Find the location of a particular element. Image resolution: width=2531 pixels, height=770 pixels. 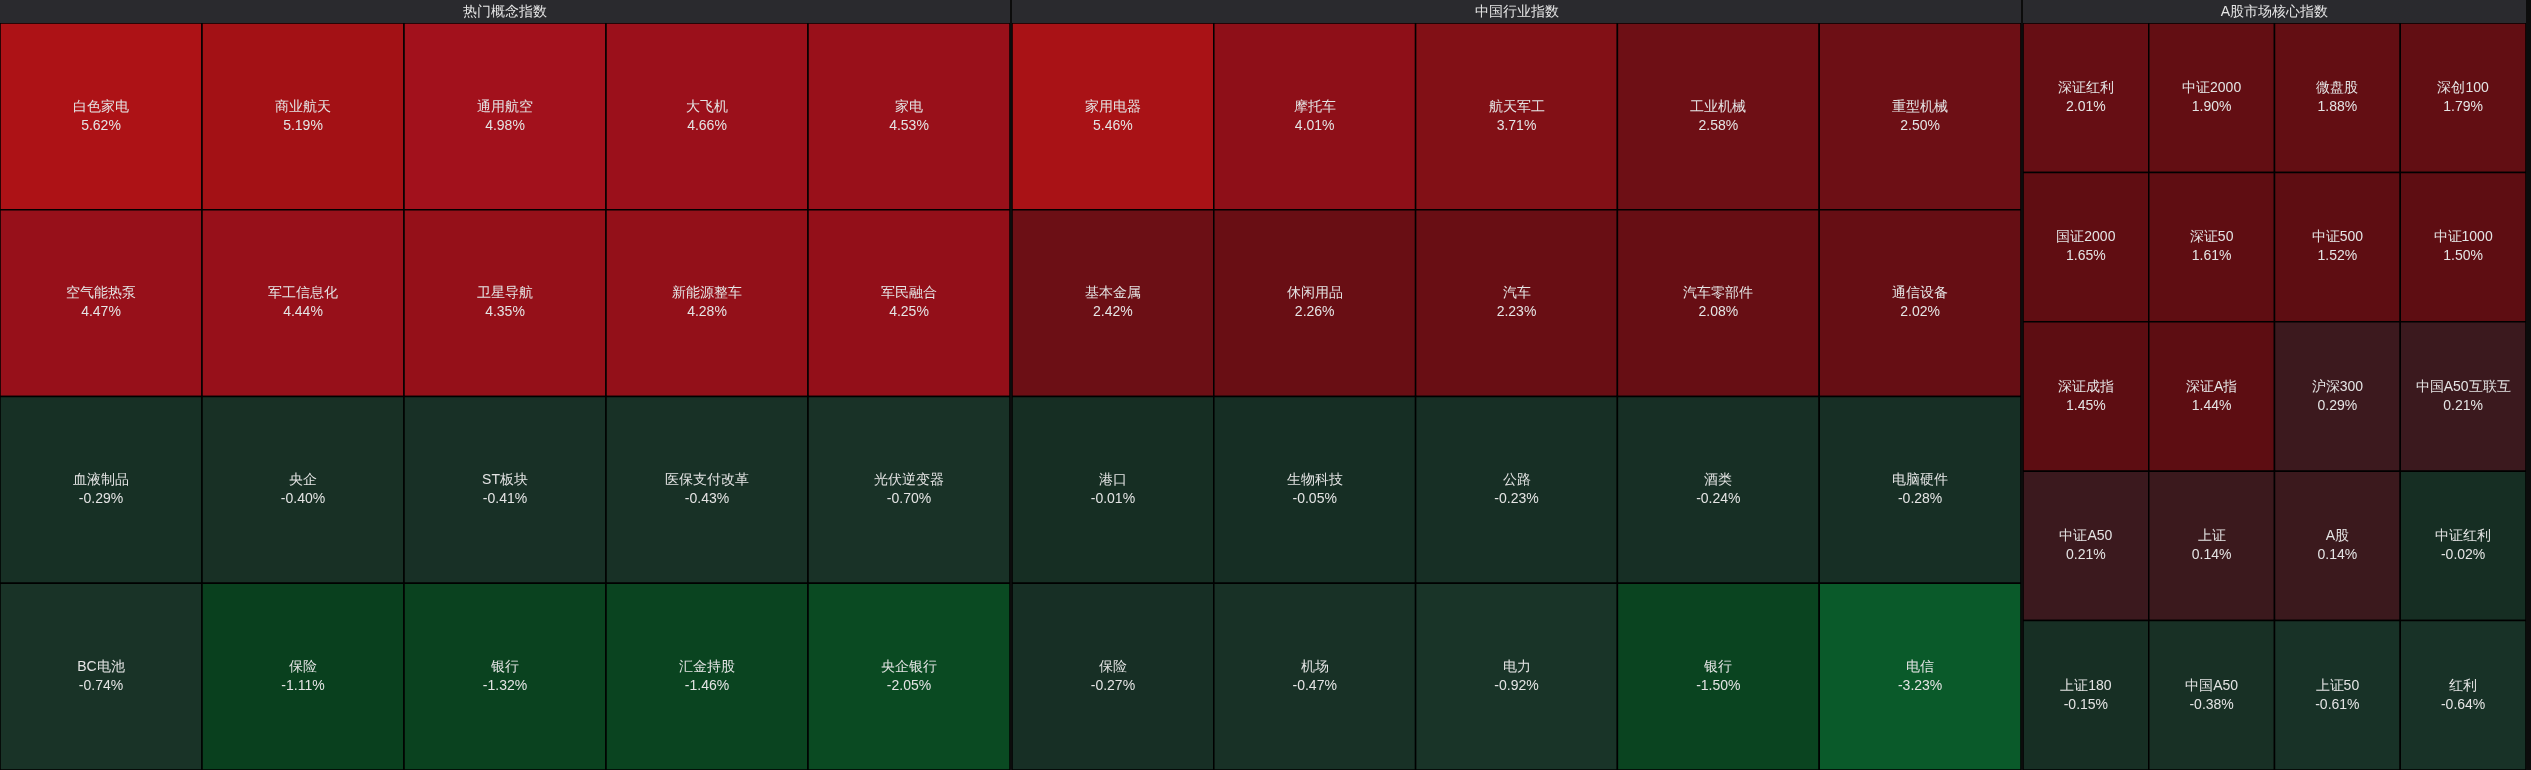

category-label: BC电池 is located at coordinates (101, 665).